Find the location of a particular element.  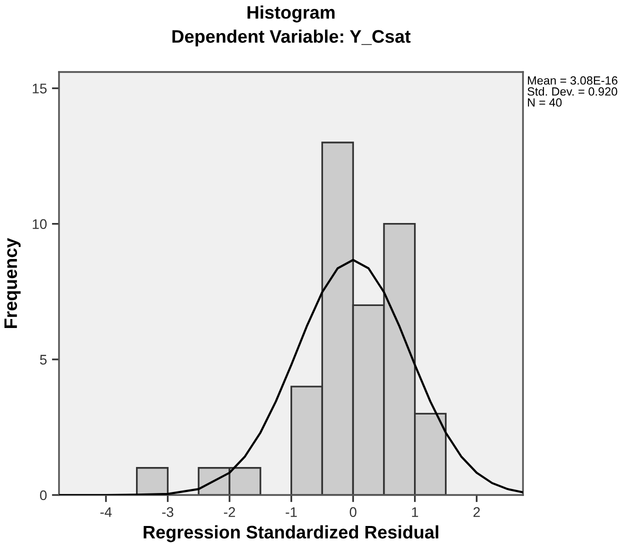

x-tick-label: -3 is located at coordinates (168, 512).